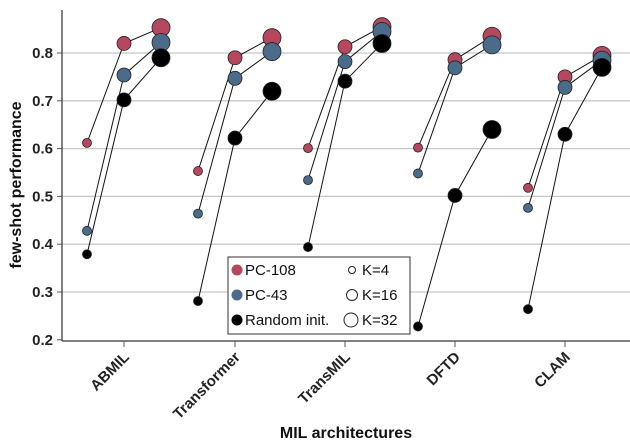 The image size is (630, 444). What do you see at coordinates (552, 370) in the screenshot?
I see `x-tick-label: CLAM` at bounding box center [552, 370].